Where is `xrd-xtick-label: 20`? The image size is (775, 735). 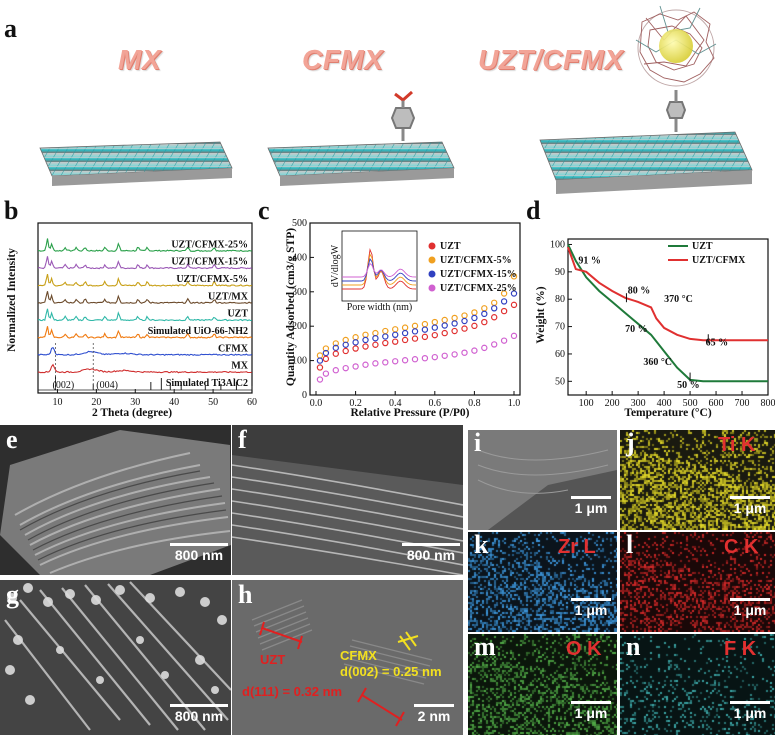 xrd-xtick-label: 20 is located at coordinates (96, 402).